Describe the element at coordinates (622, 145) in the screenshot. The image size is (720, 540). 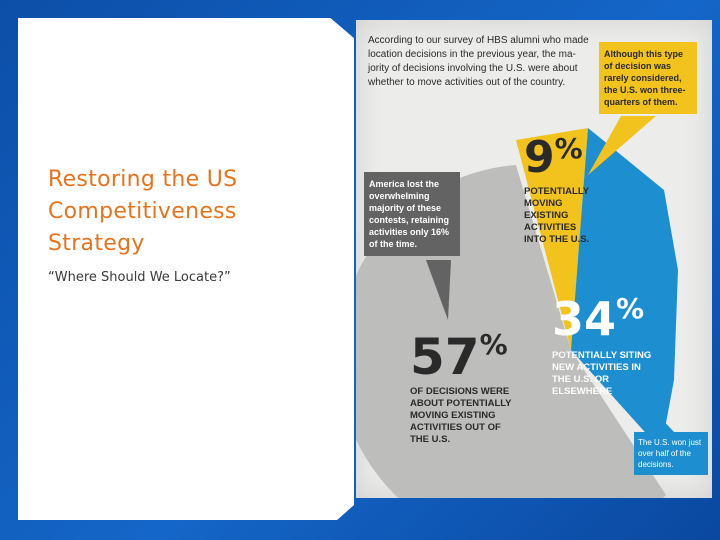
I see `yellow-callout-pointer` at that location.